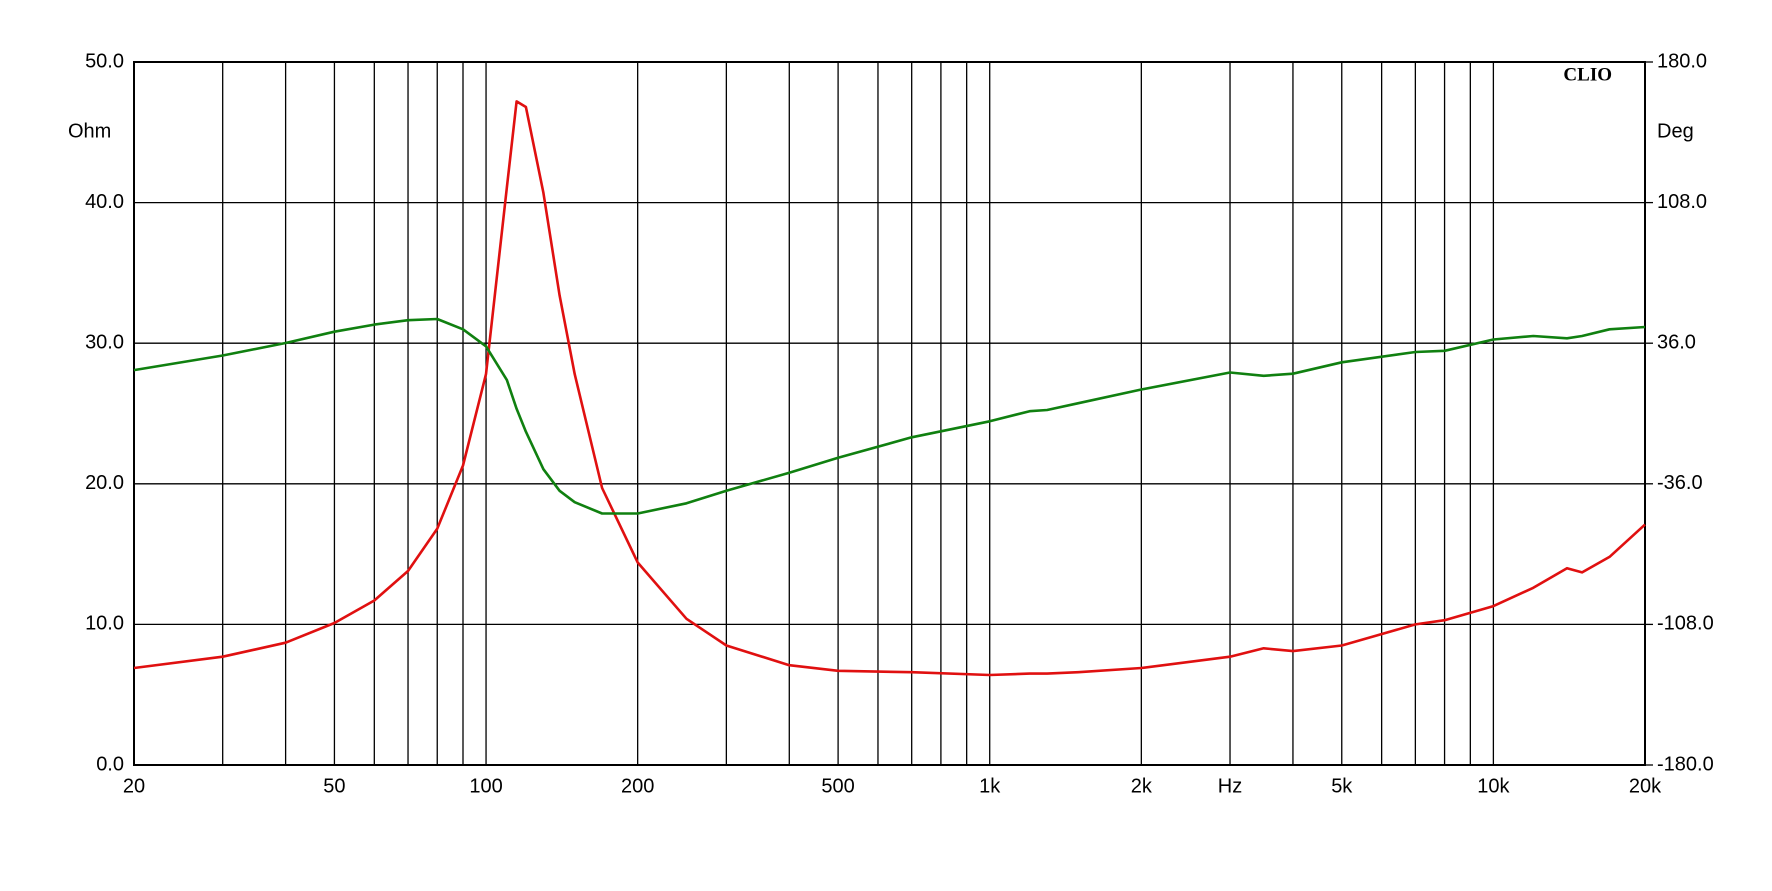 The width and height of the screenshot is (1772, 891). What do you see at coordinates (104, 624) in the screenshot?
I see `y-tick-label: 10.0` at bounding box center [104, 624].